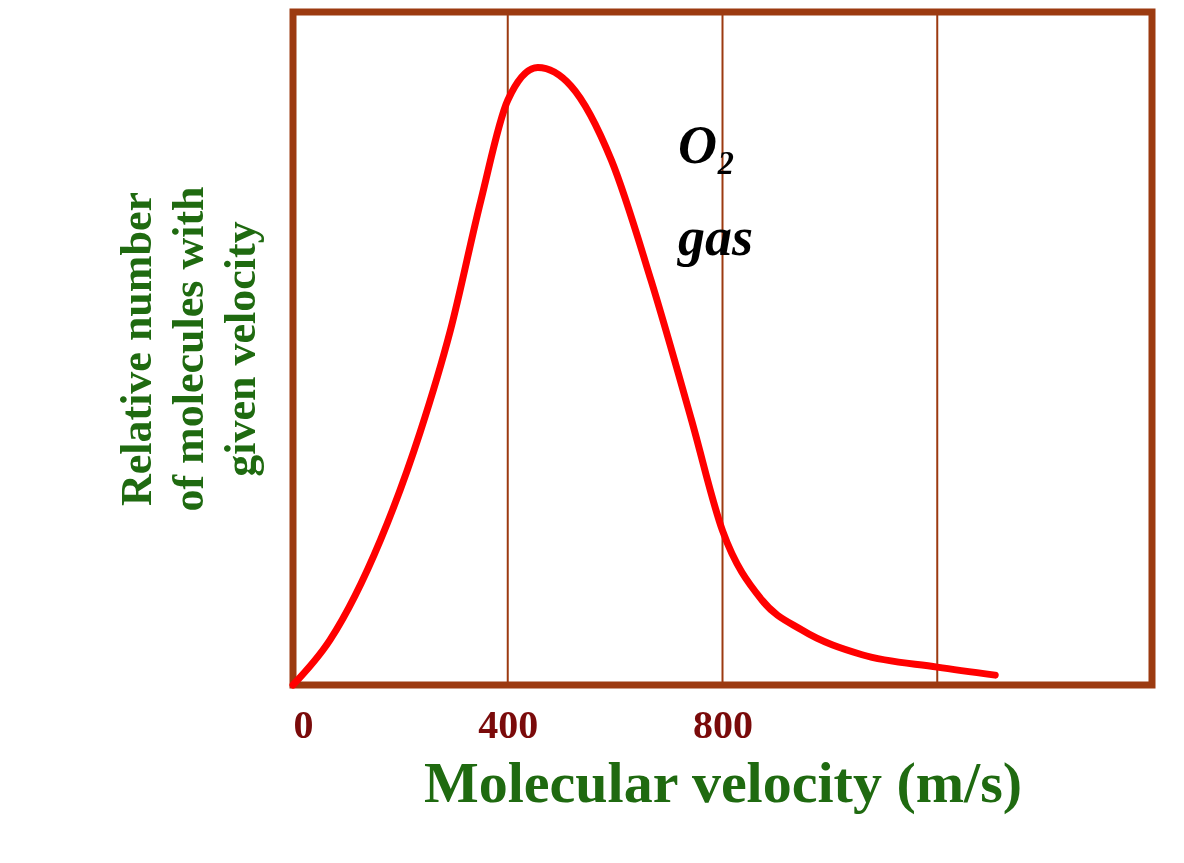  I want to click on x-axis-title: Molecular velocity (m/s), so click(723, 782).